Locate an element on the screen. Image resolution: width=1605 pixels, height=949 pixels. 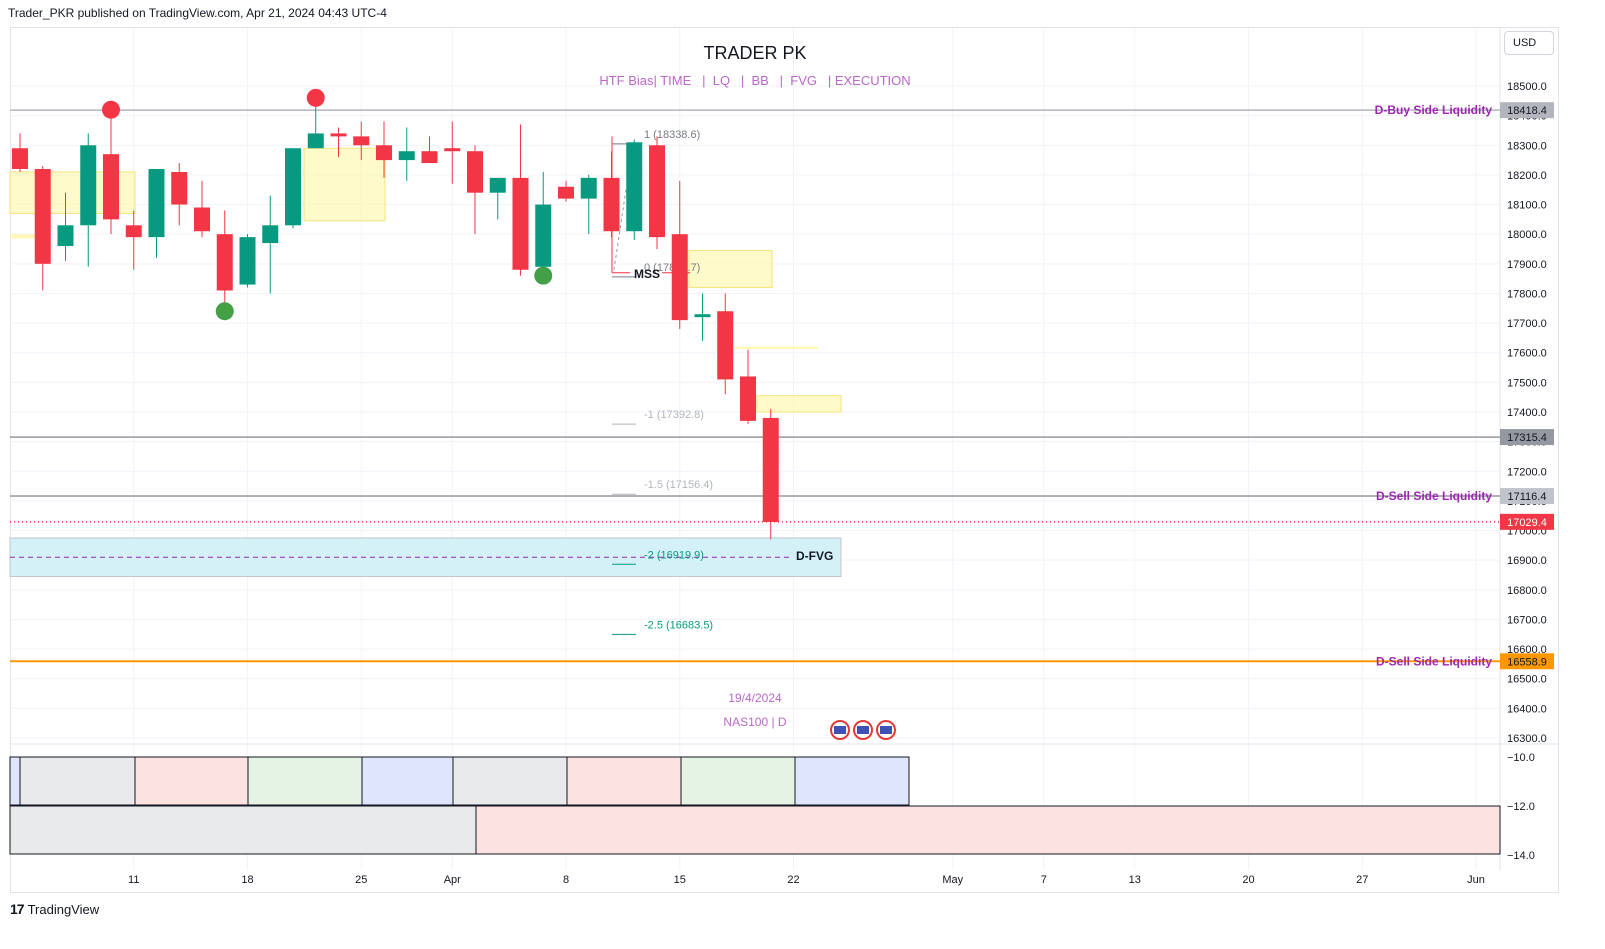
fib-diagonal is located at coordinates (620, 229).